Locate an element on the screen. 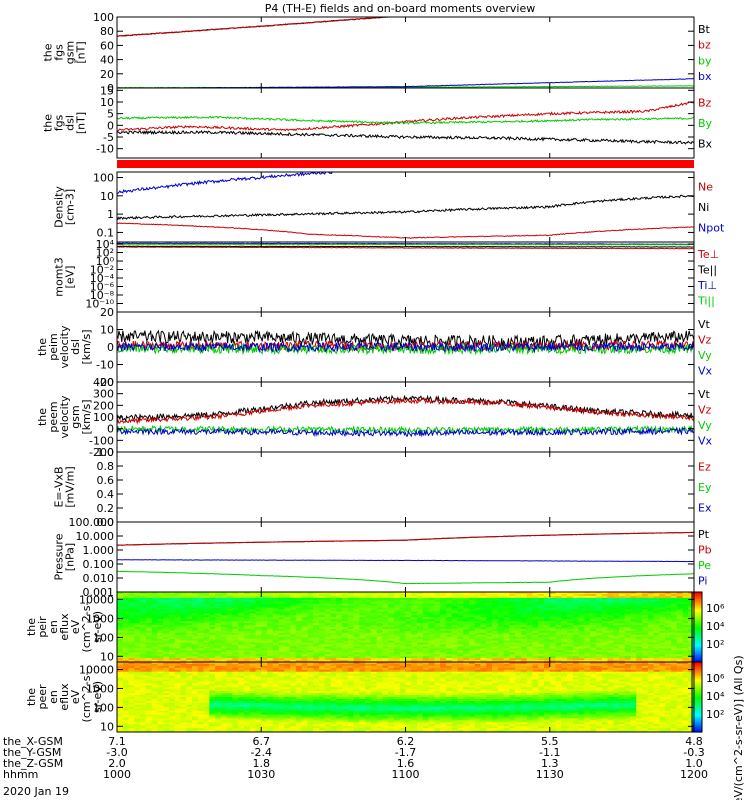 The height and width of the screenshot is (800, 750). y-axis-label: [nPa] is located at coordinates (70, 557).